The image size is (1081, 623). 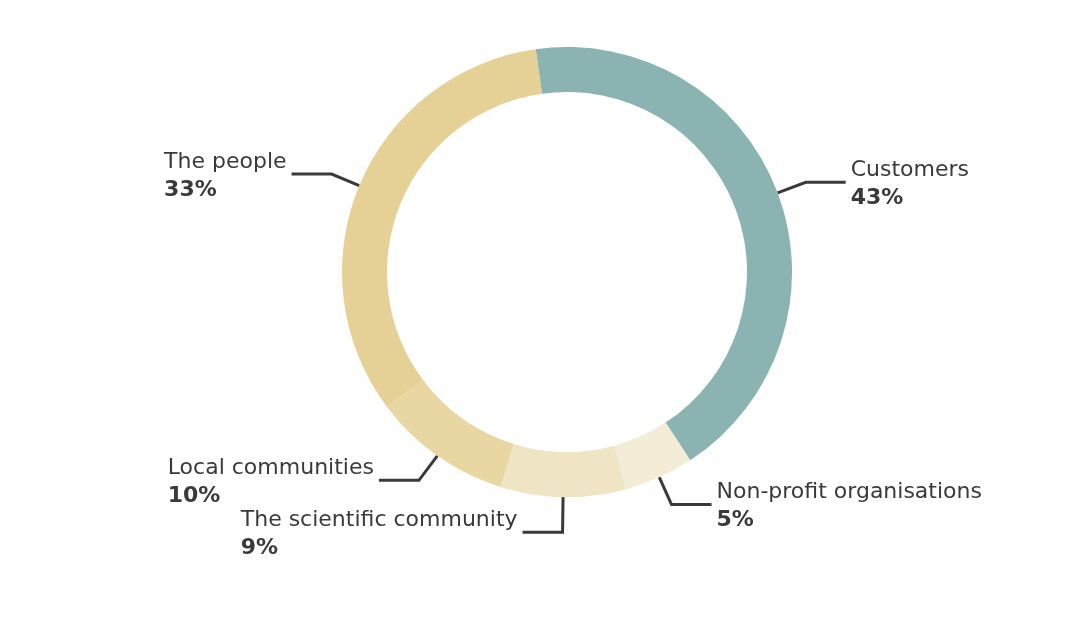 I want to click on slice-label: The scientific community, so click(x=378, y=518).